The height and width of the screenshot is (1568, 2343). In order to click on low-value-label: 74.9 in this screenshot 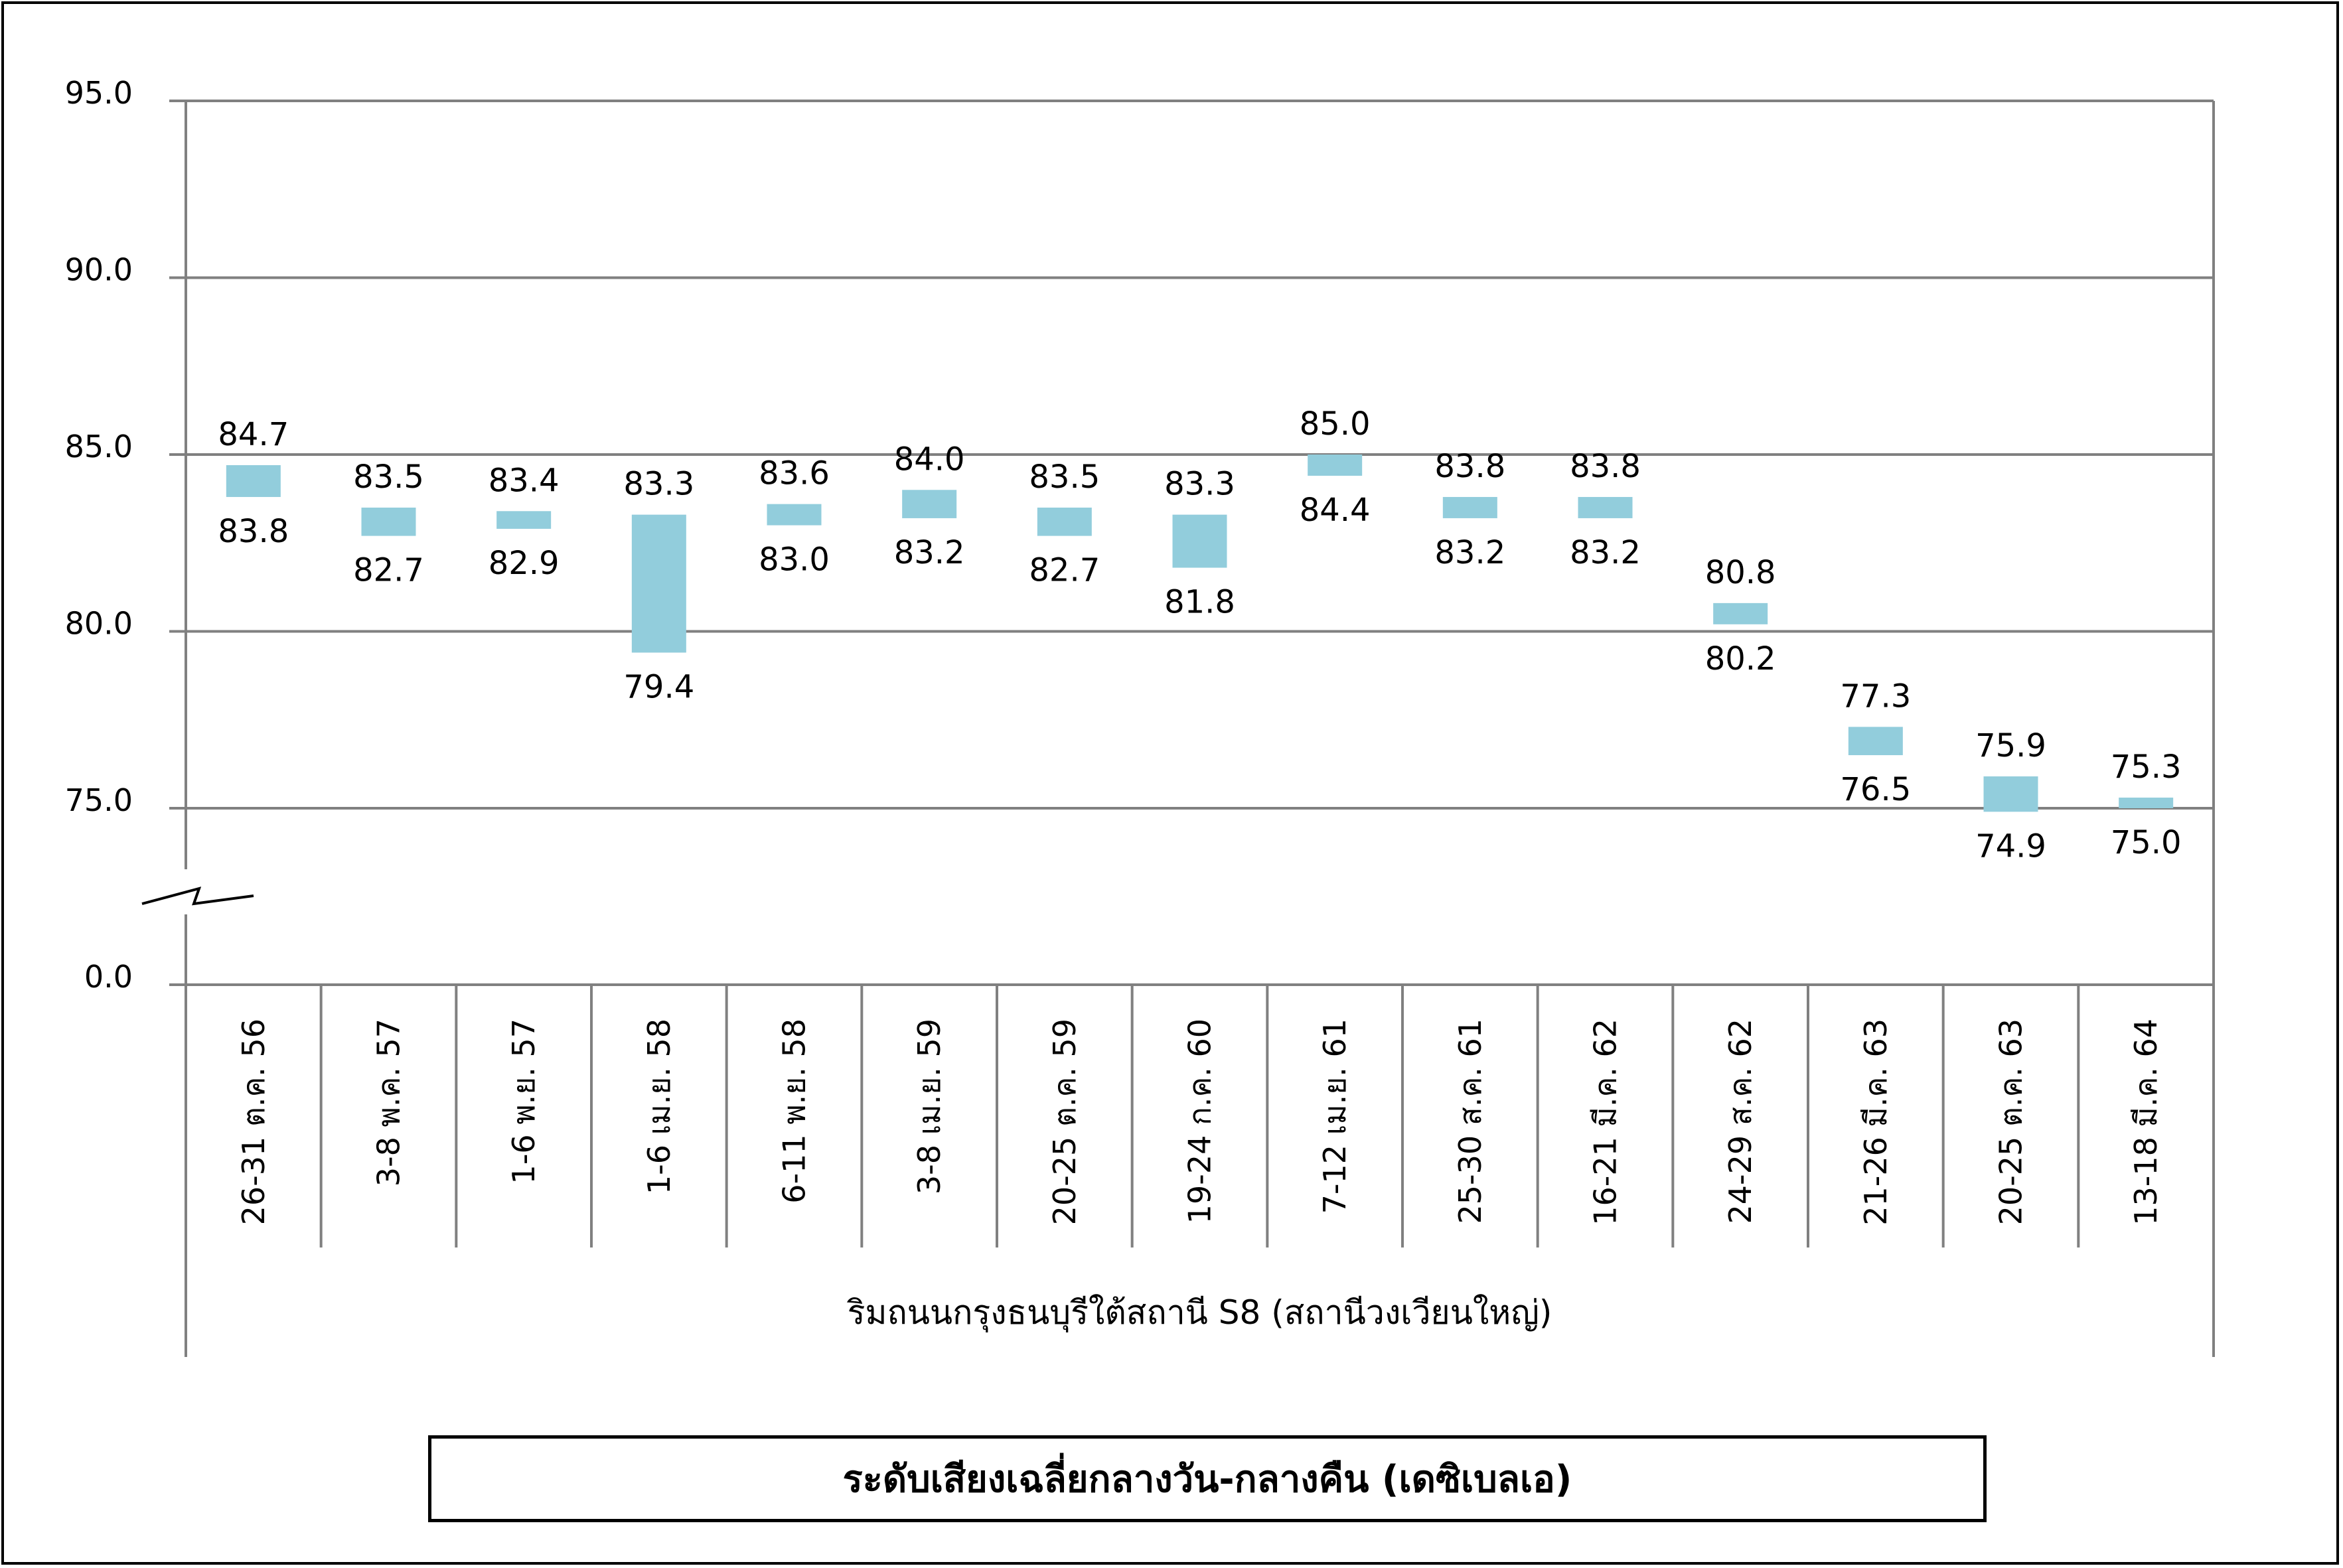, I will do `click(2010, 846)`.